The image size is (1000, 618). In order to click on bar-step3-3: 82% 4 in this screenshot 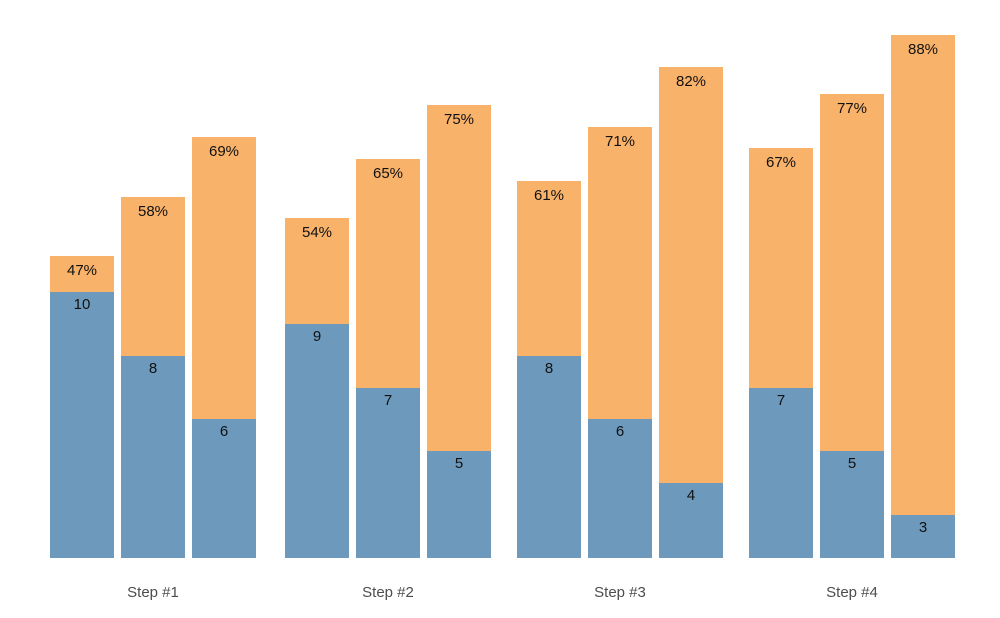, I will do `click(691, 312)`.